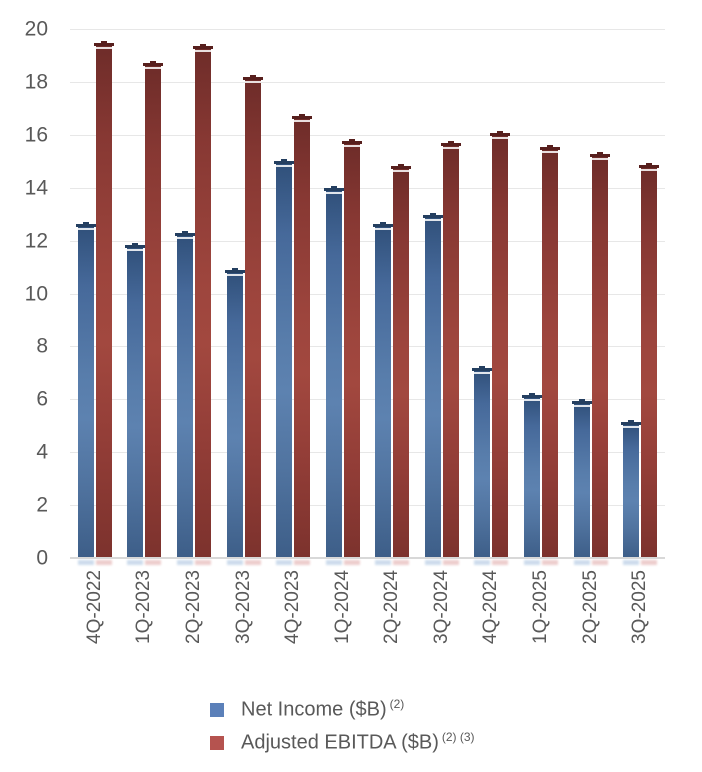 The height and width of the screenshot is (772, 702). What do you see at coordinates (184, 398) in the screenshot?
I see `bar-net-income-2Q-2023` at bounding box center [184, 398].